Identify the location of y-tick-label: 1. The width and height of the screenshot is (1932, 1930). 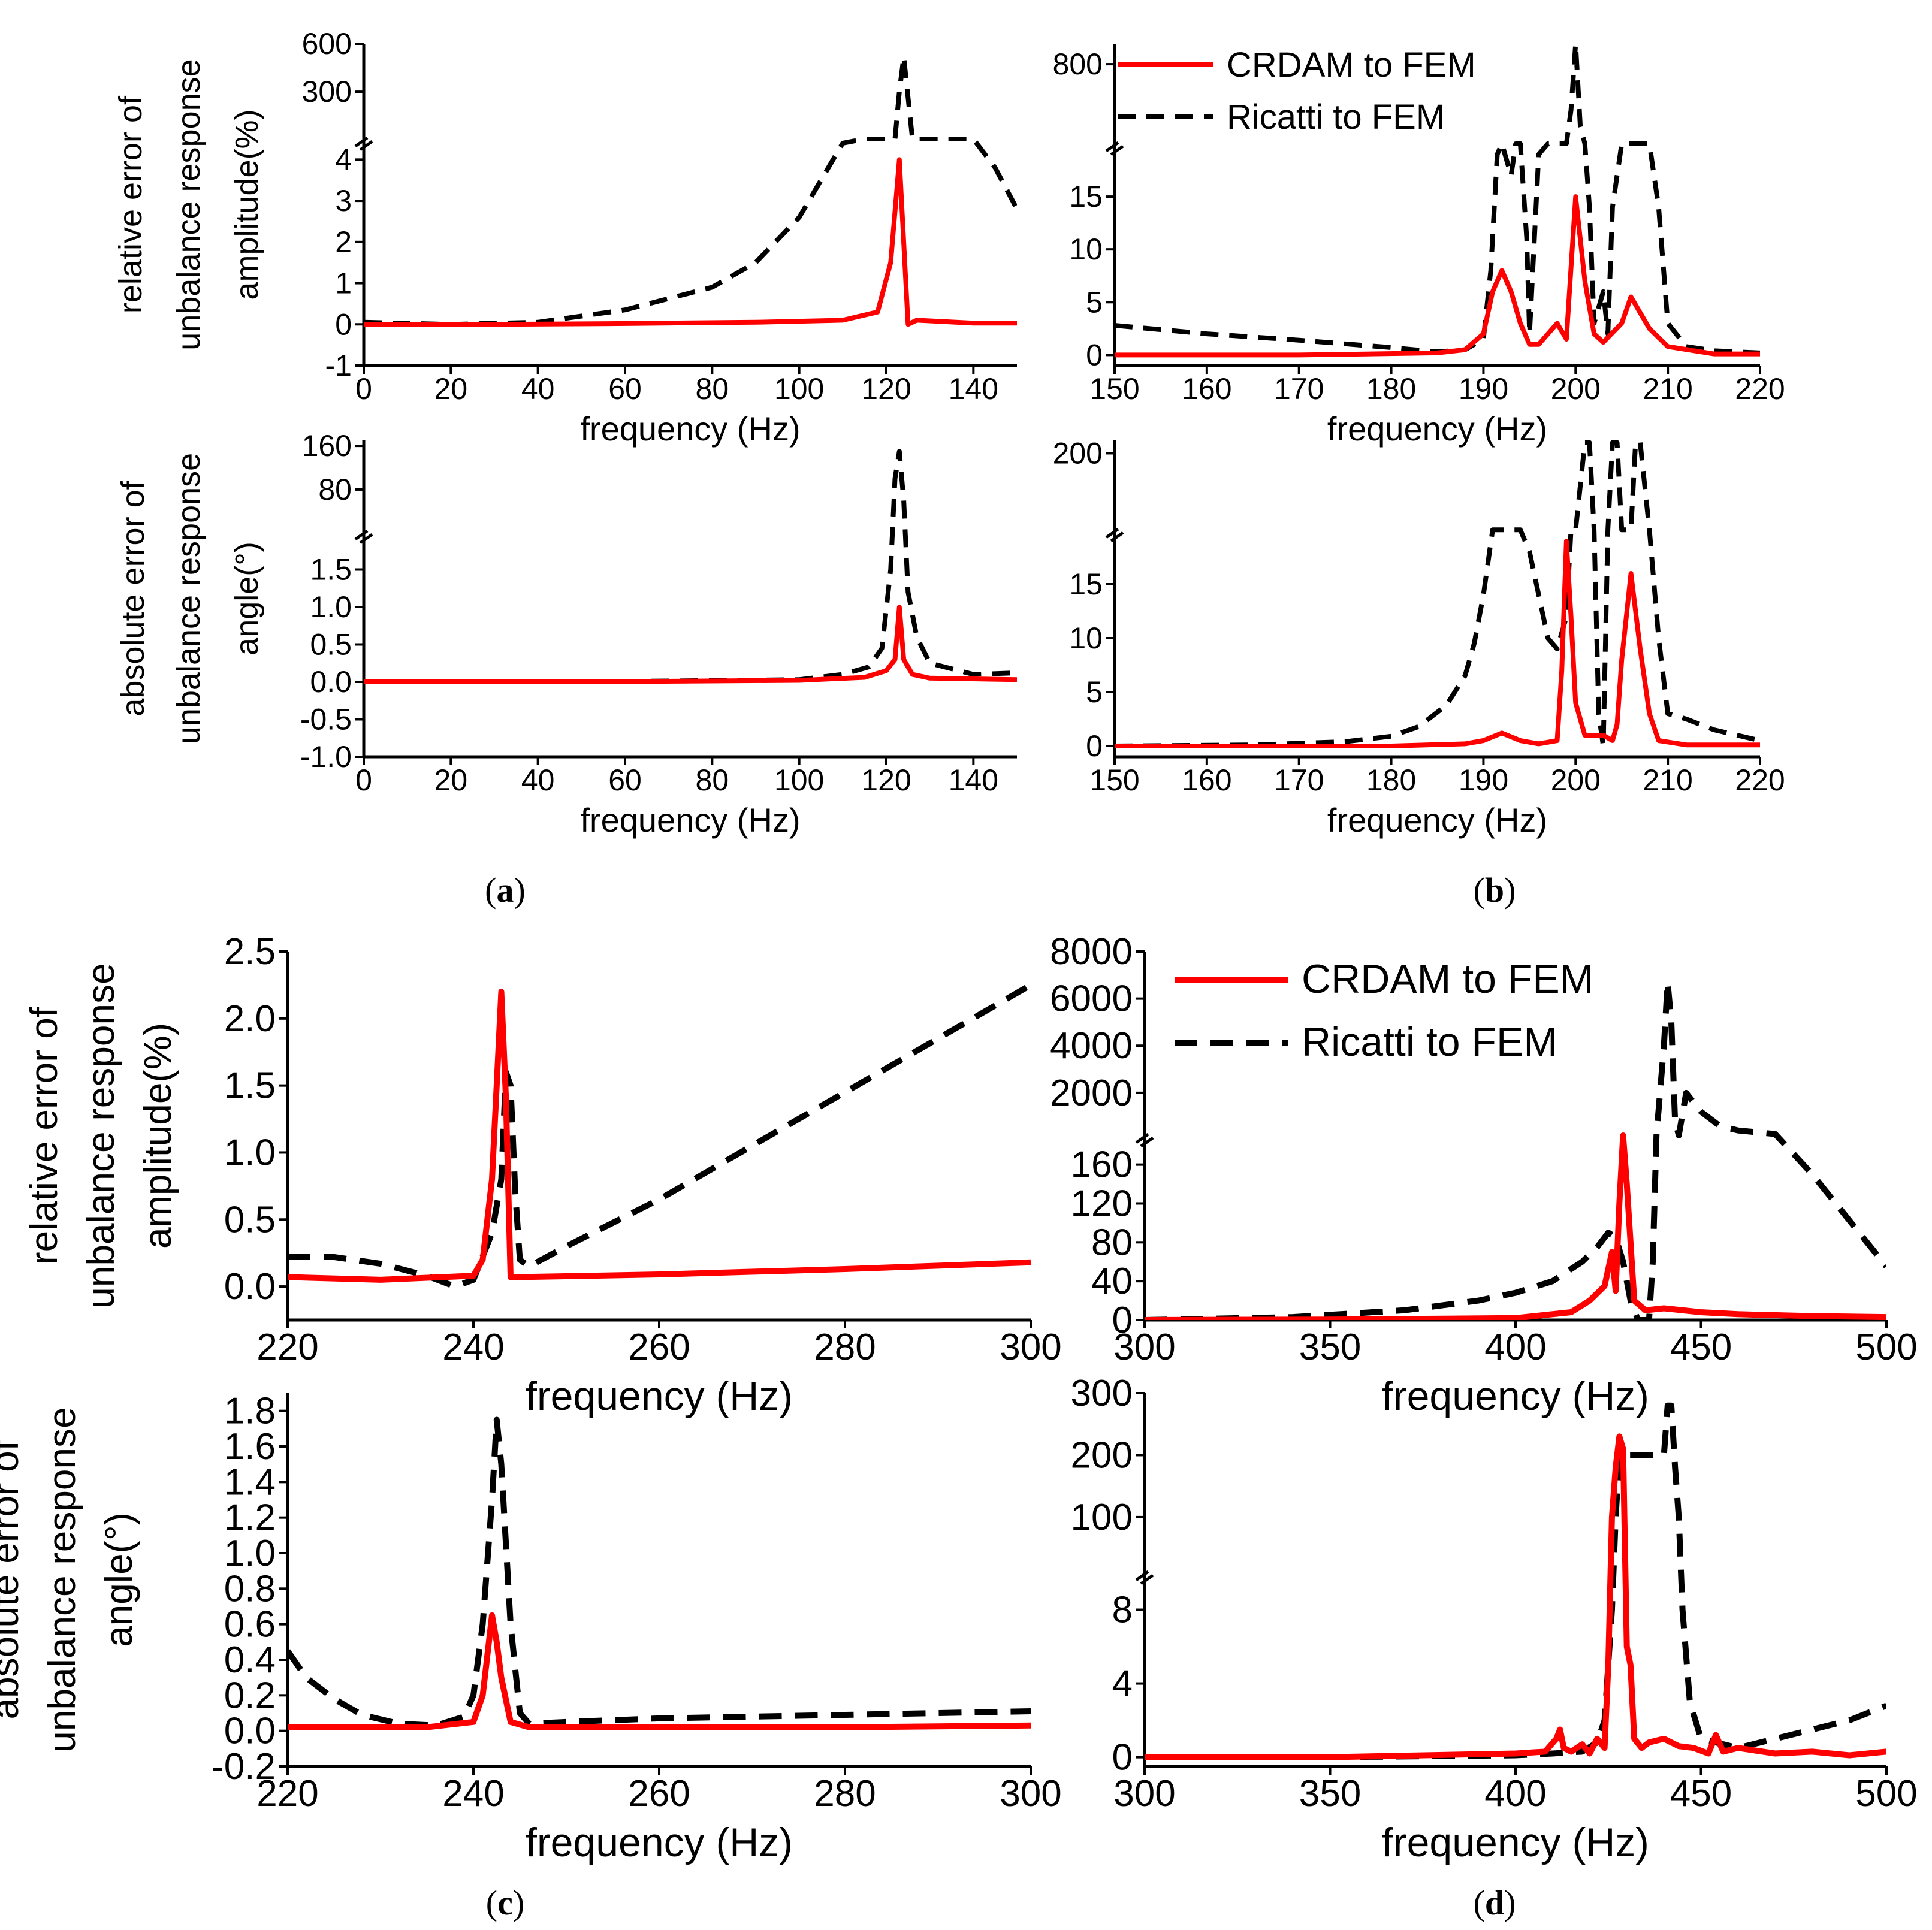
(343, 283).